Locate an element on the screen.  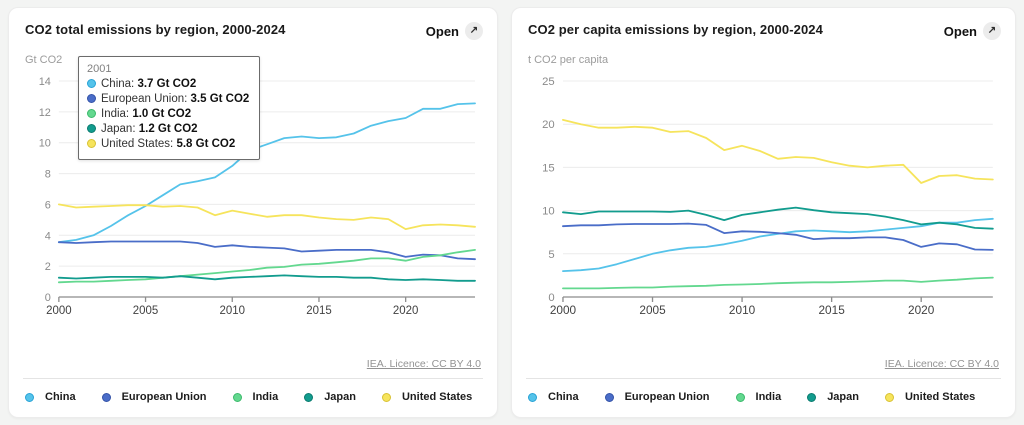
tooltip-year: 2001 is located at coordinates (99, 69).